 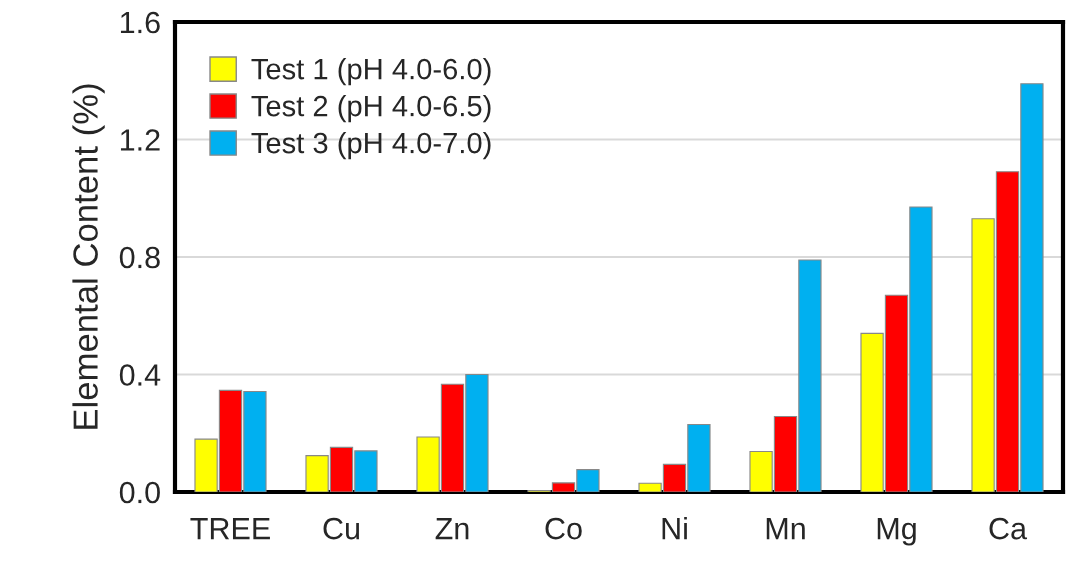 I want to click on y-tick-label: 0.8, so click(x=139, y=257).